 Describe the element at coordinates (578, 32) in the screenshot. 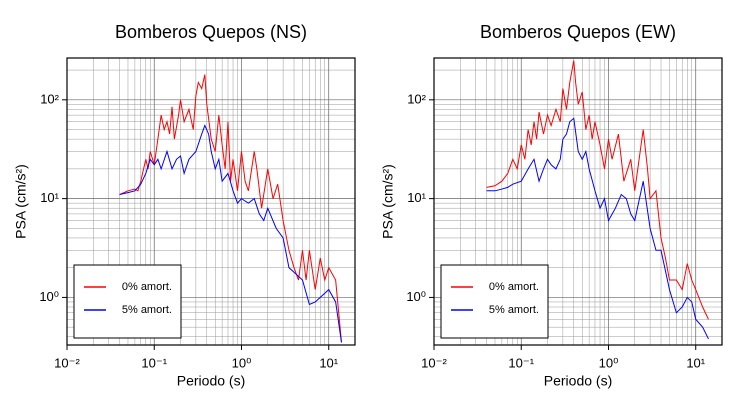

I see `chart-title: Bomberos Quepos (EW)` at that location.